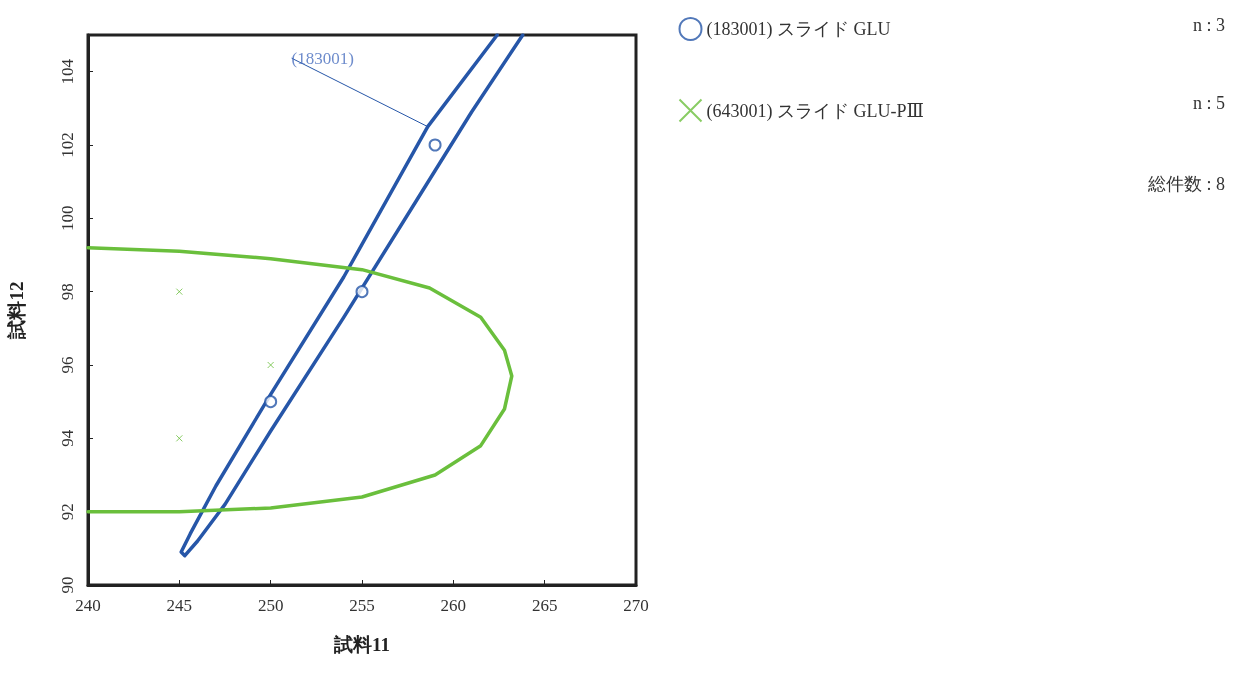  Describe the element at coordinates (815, 111) in the screenshot. I see `legend-label: (643001) スライド GLU-PⅢ` at that location.